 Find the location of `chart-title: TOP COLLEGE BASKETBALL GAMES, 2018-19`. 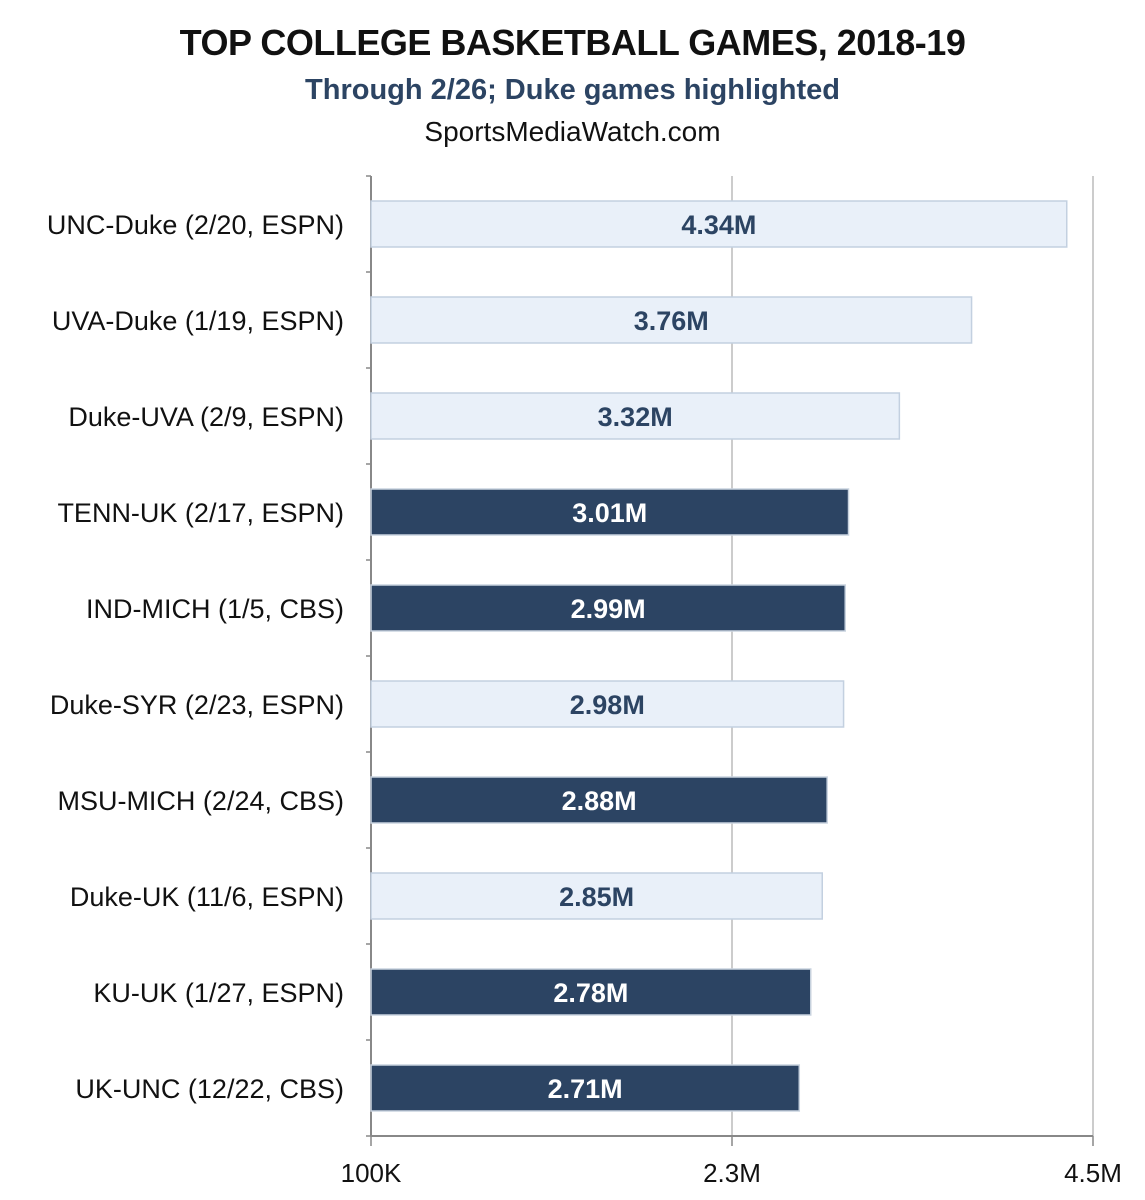

chart-title: TOP COLLEGE BASKETBALL GAMES, 2018-19 is located at coordinates (572, 42).